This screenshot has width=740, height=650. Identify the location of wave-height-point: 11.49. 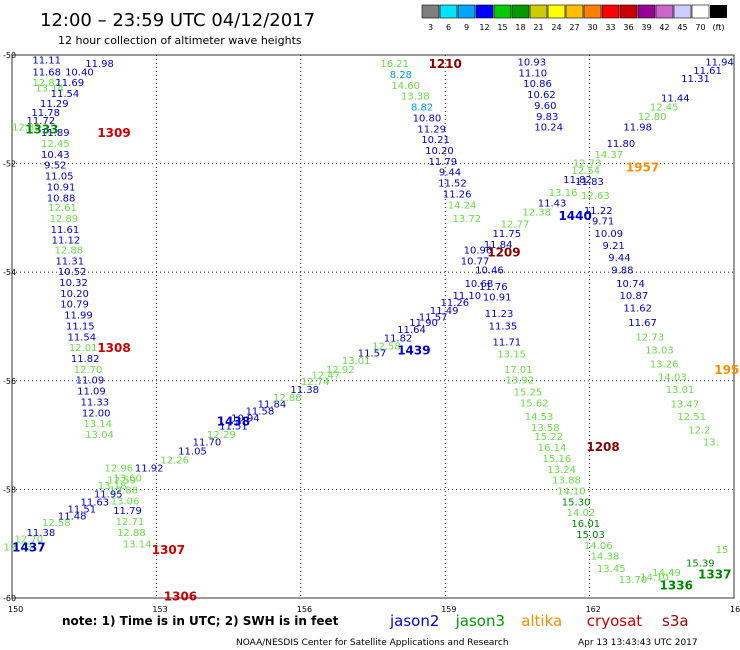
(444, 311).